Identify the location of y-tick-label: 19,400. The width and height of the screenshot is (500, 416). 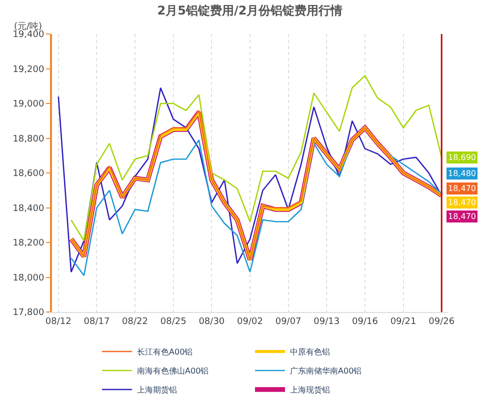
(28, 35).